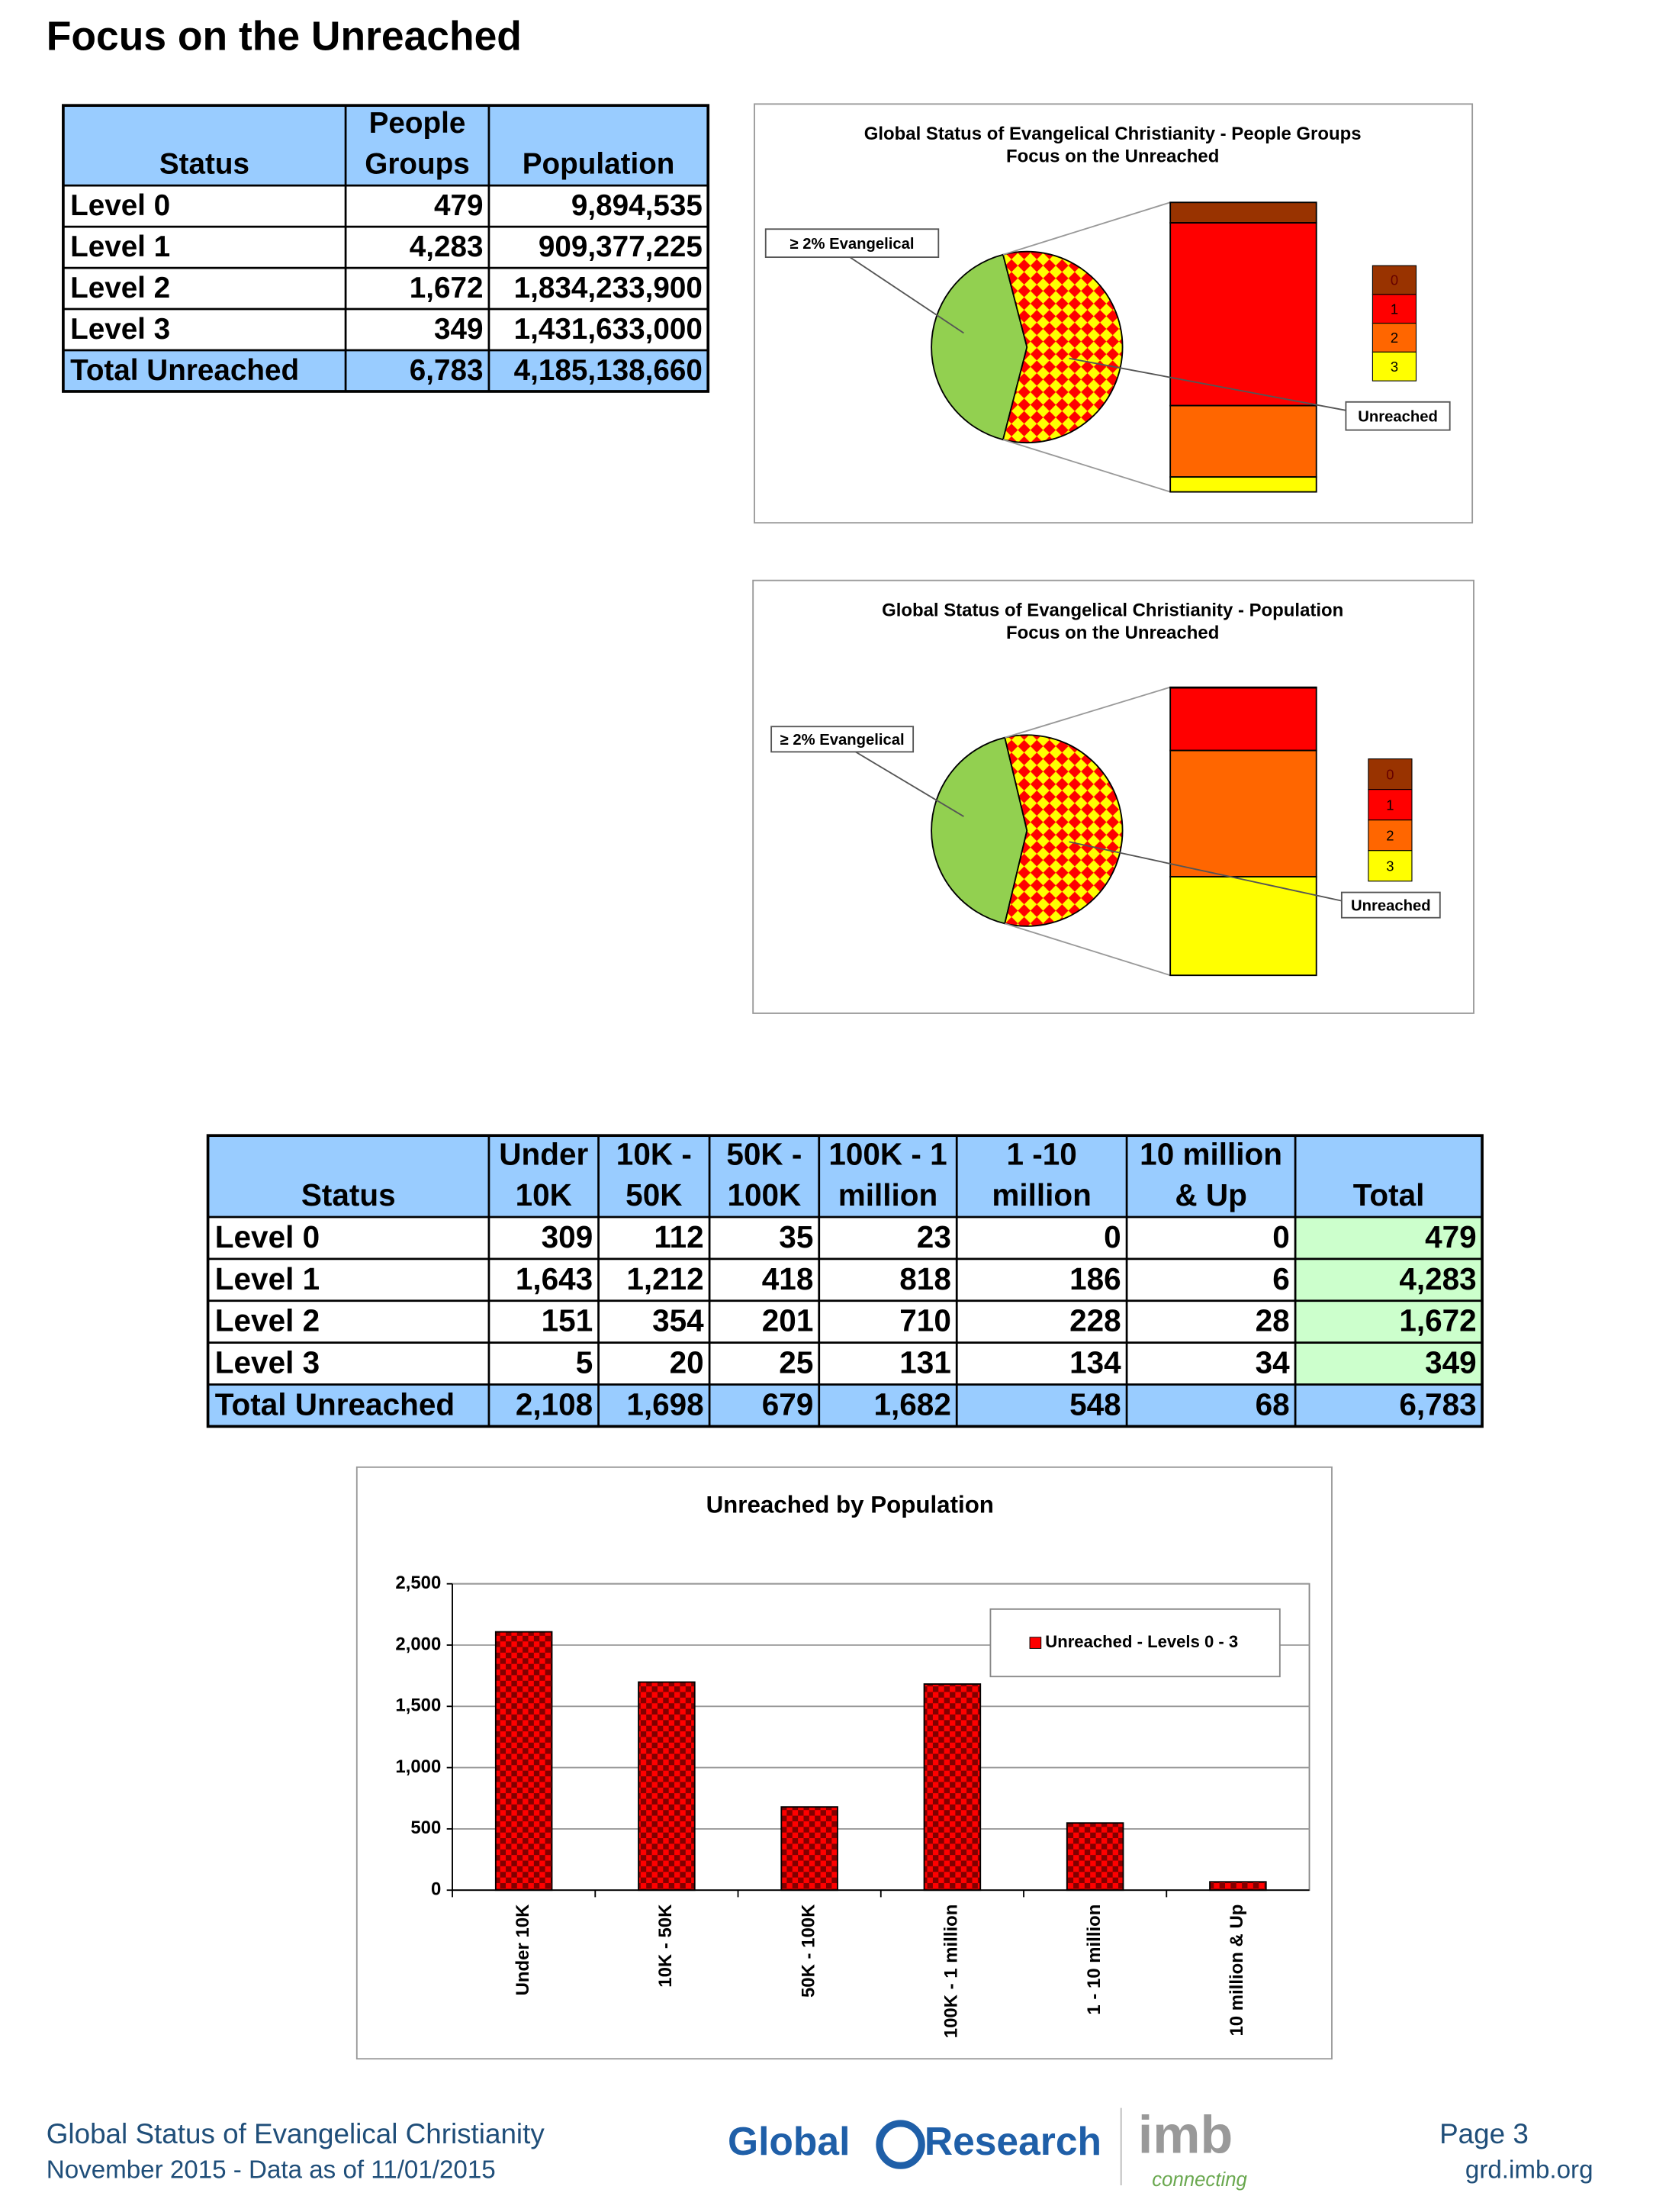 This screenshot has height=2212, width=1669. I want to click on table-cell: Level 2, so click(120, 288).